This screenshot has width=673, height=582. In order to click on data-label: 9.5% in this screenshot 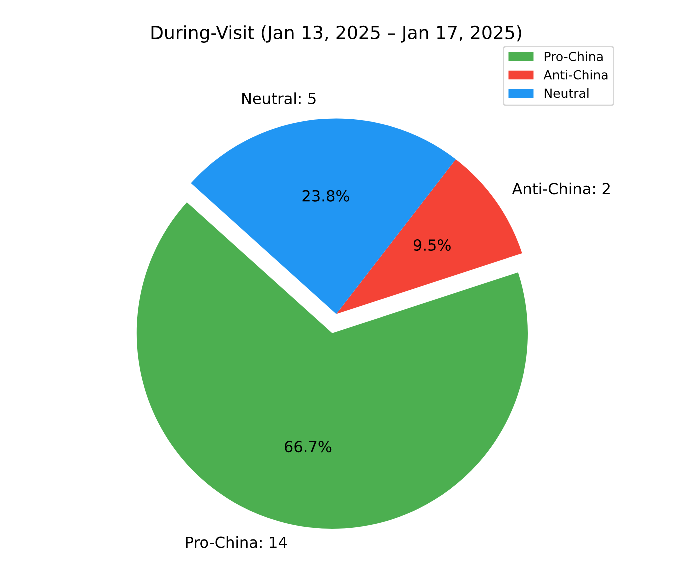, I will do `click(432, 245)`.